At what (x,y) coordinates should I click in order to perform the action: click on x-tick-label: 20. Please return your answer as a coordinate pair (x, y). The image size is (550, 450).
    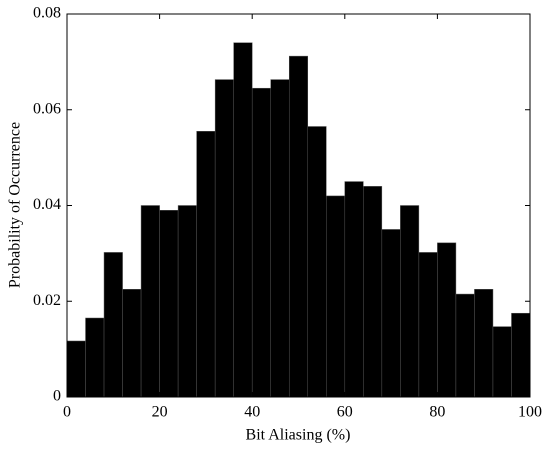
    Looking at the image, I should click on (160, 412).